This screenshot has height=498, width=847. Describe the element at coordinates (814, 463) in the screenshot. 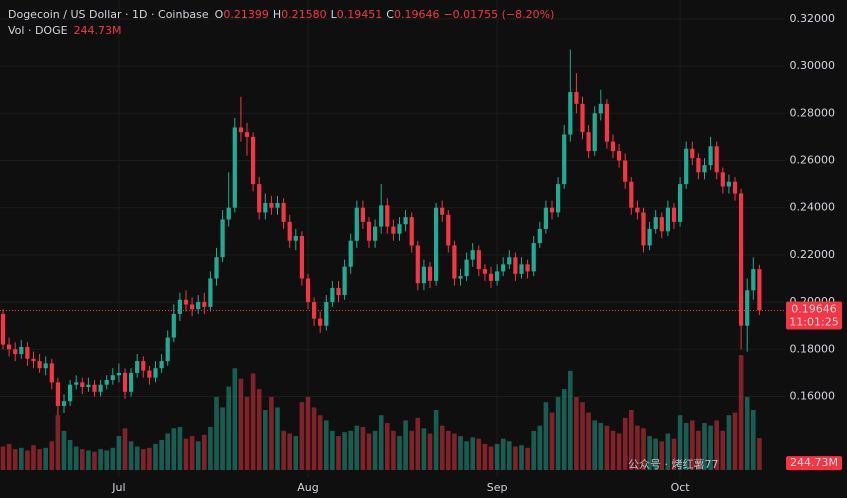

I see `volume-tag` at that location.